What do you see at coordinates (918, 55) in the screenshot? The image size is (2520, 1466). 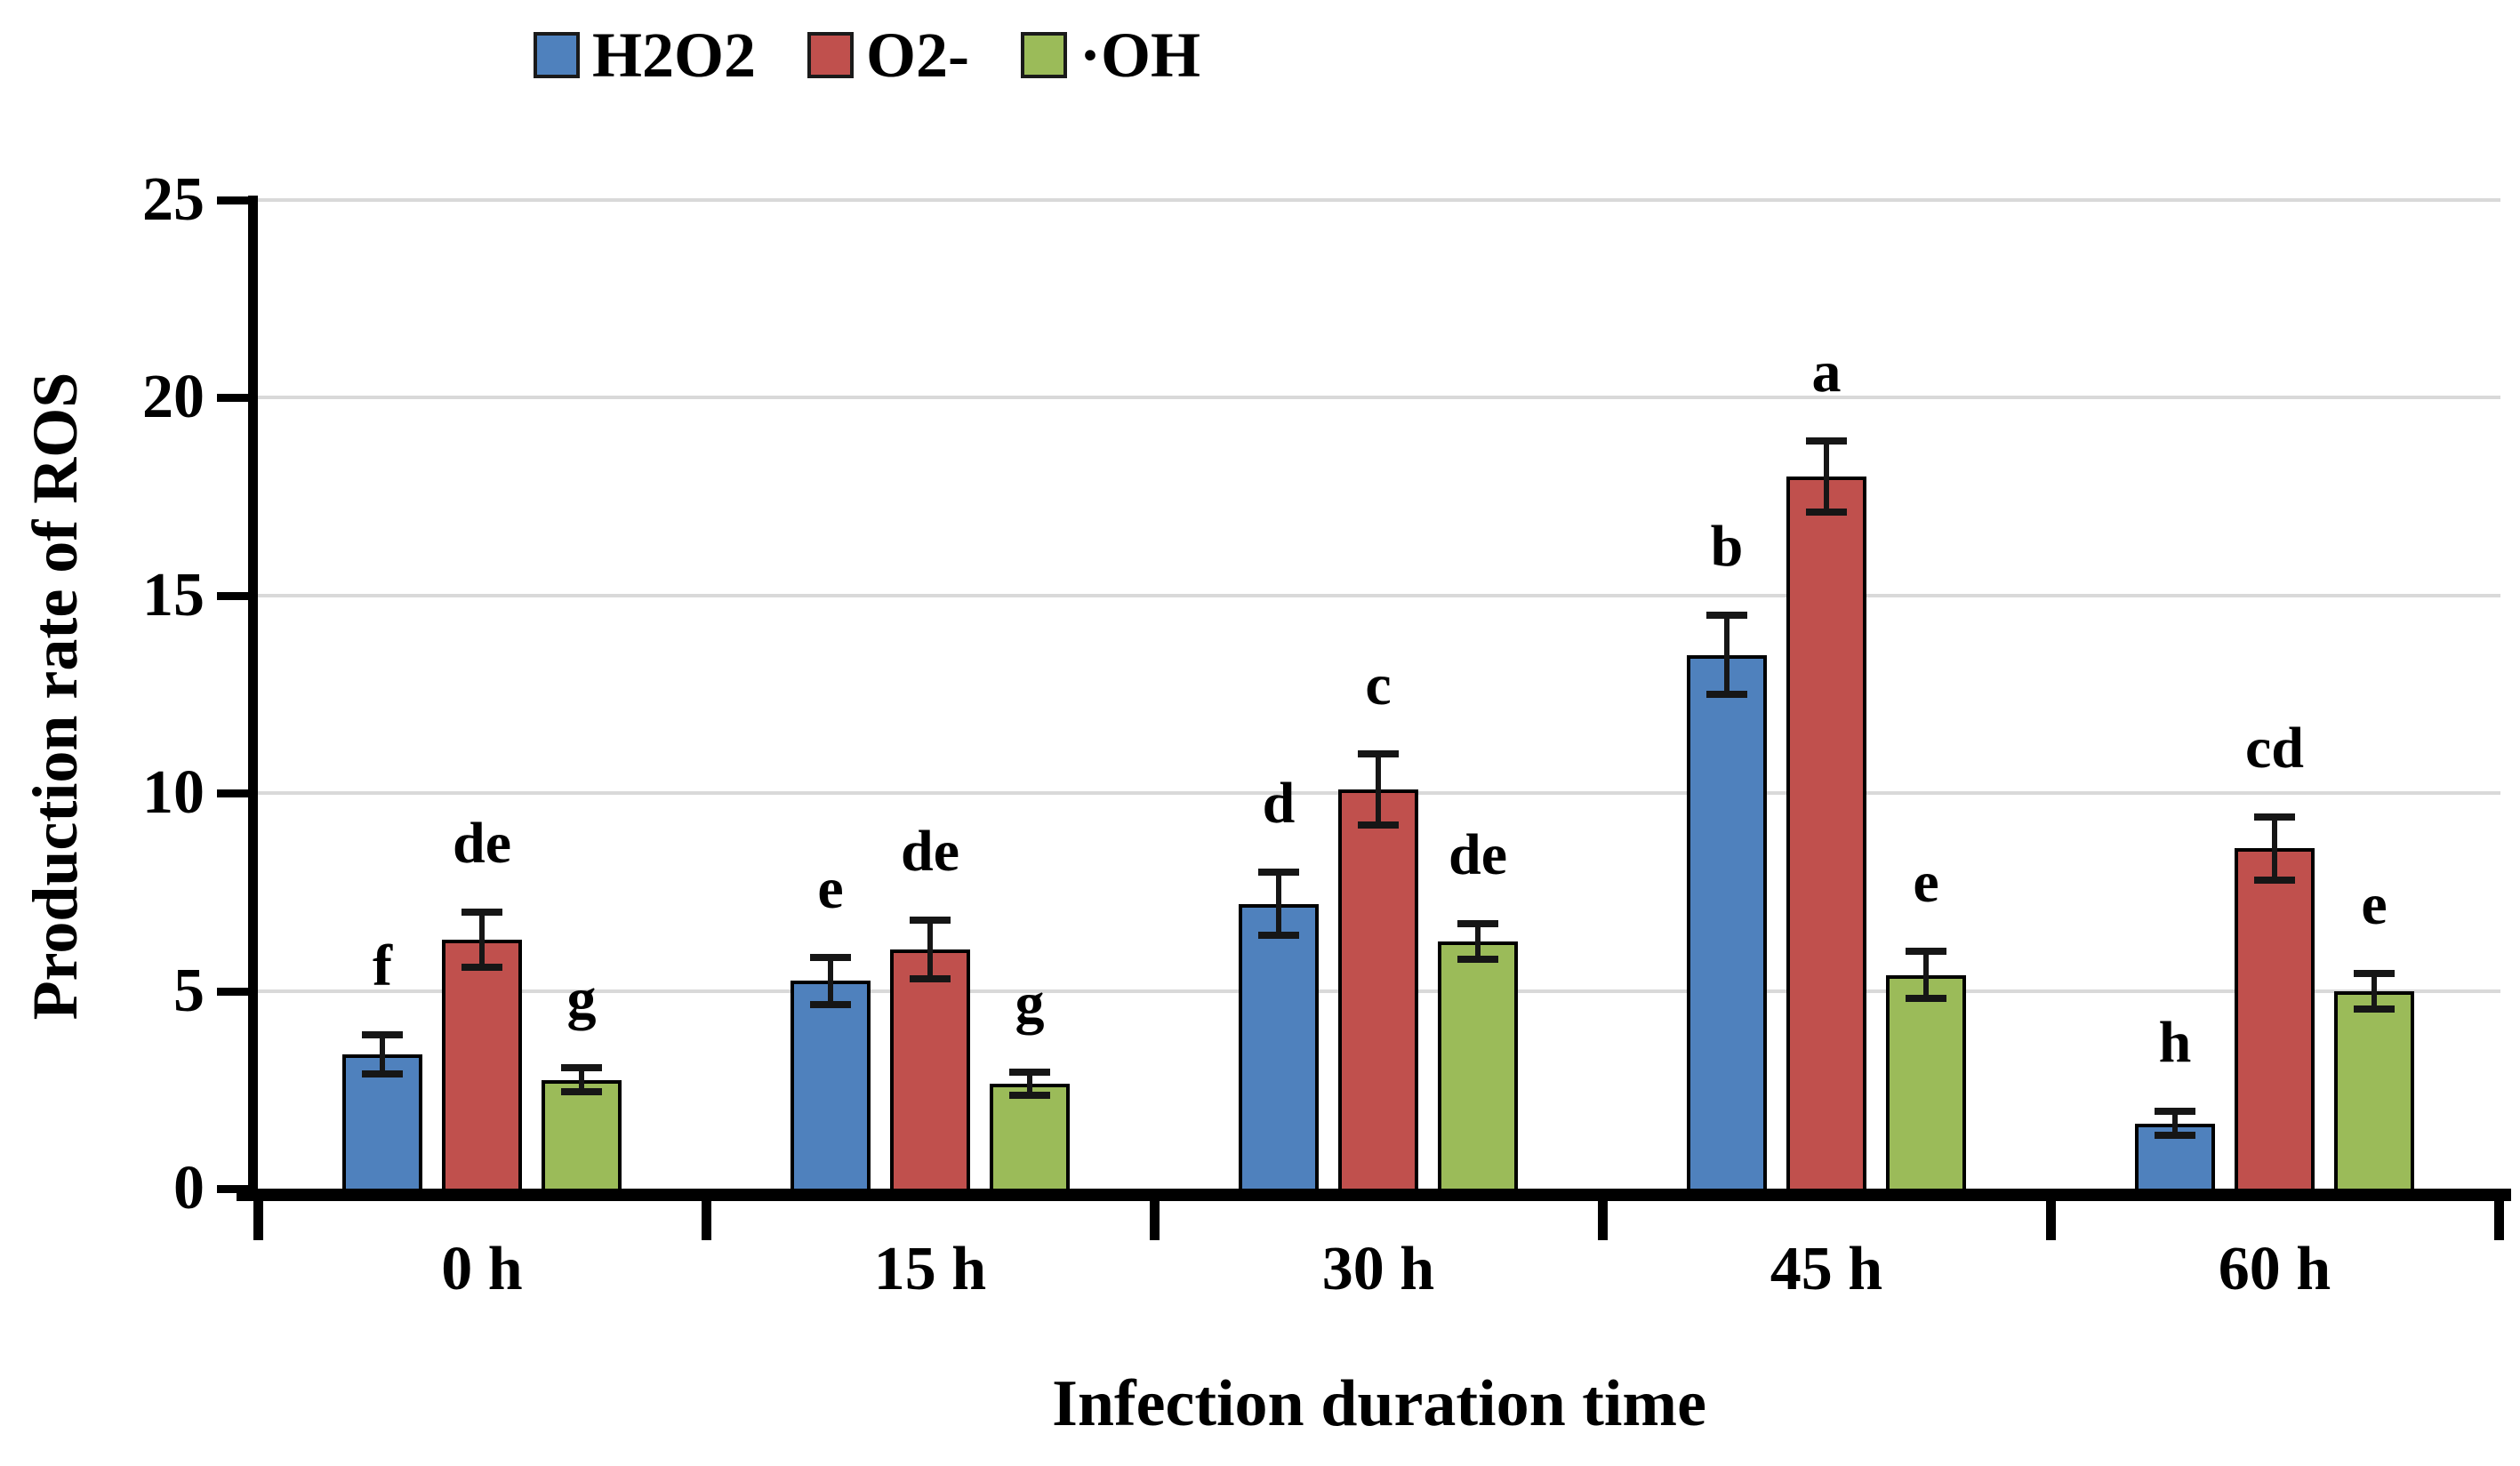 I see `legend-label: O2-` at bounding box center [918, 55].